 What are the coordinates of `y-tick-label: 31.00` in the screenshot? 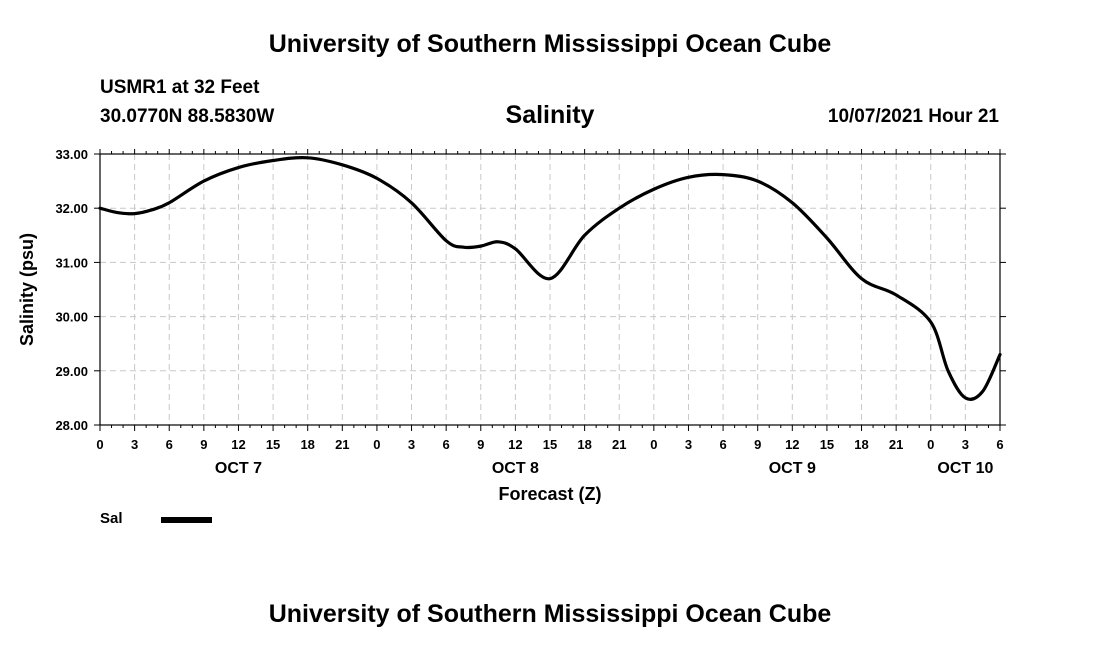 It's located at (71, 262).